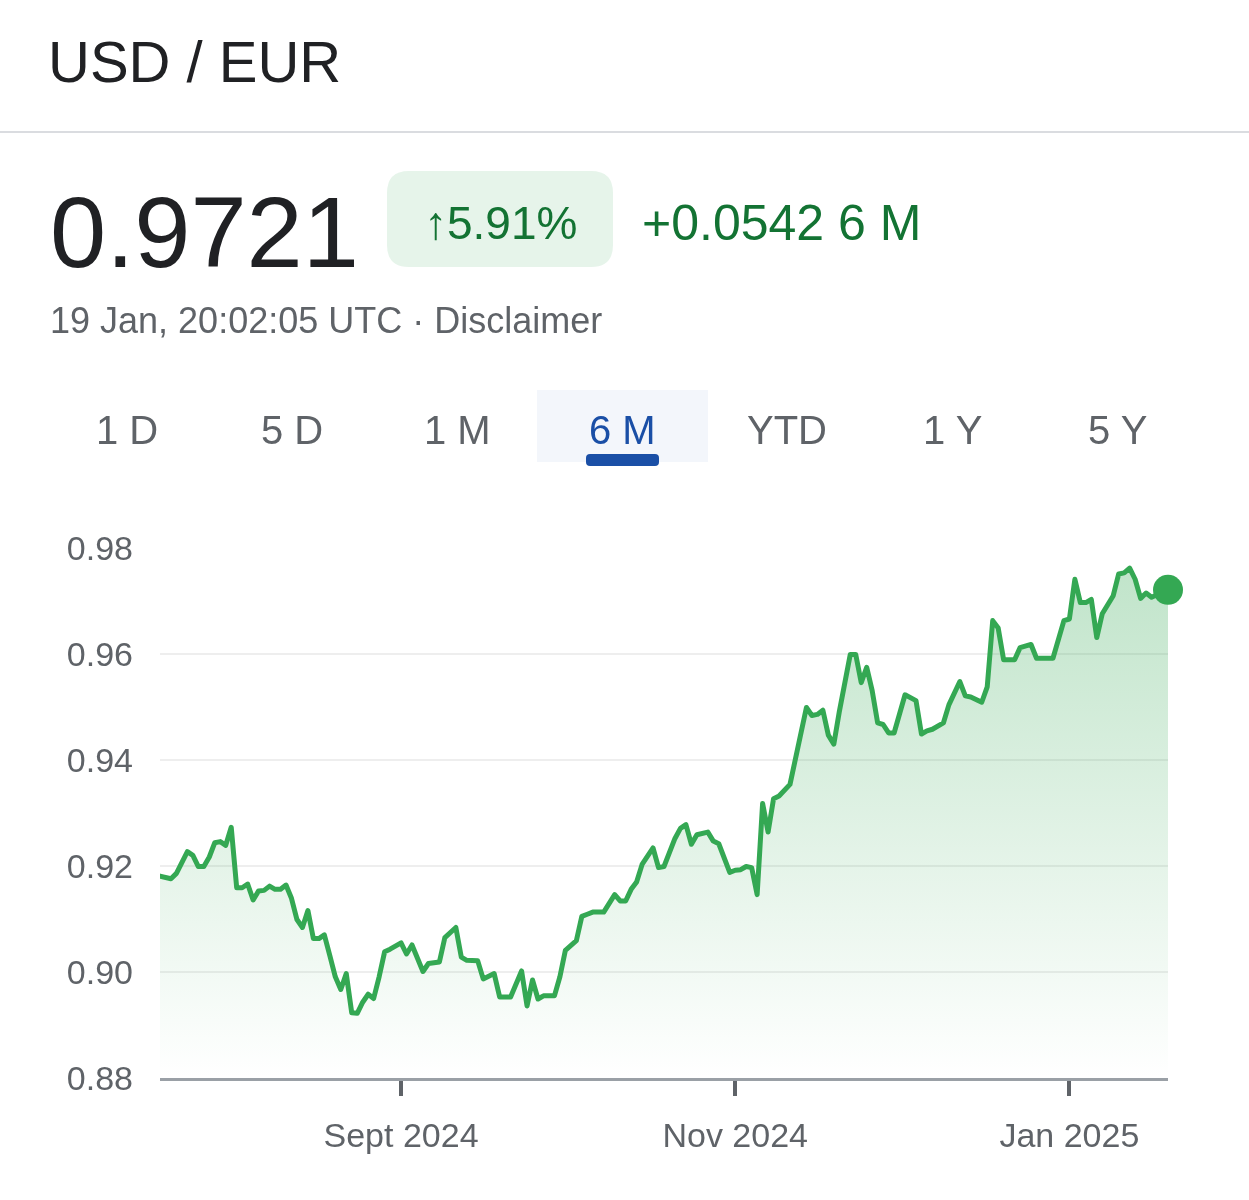  Describe the element at coordinates (1118, 430) in the screenshot. I see `text: 5 Y` at that location.